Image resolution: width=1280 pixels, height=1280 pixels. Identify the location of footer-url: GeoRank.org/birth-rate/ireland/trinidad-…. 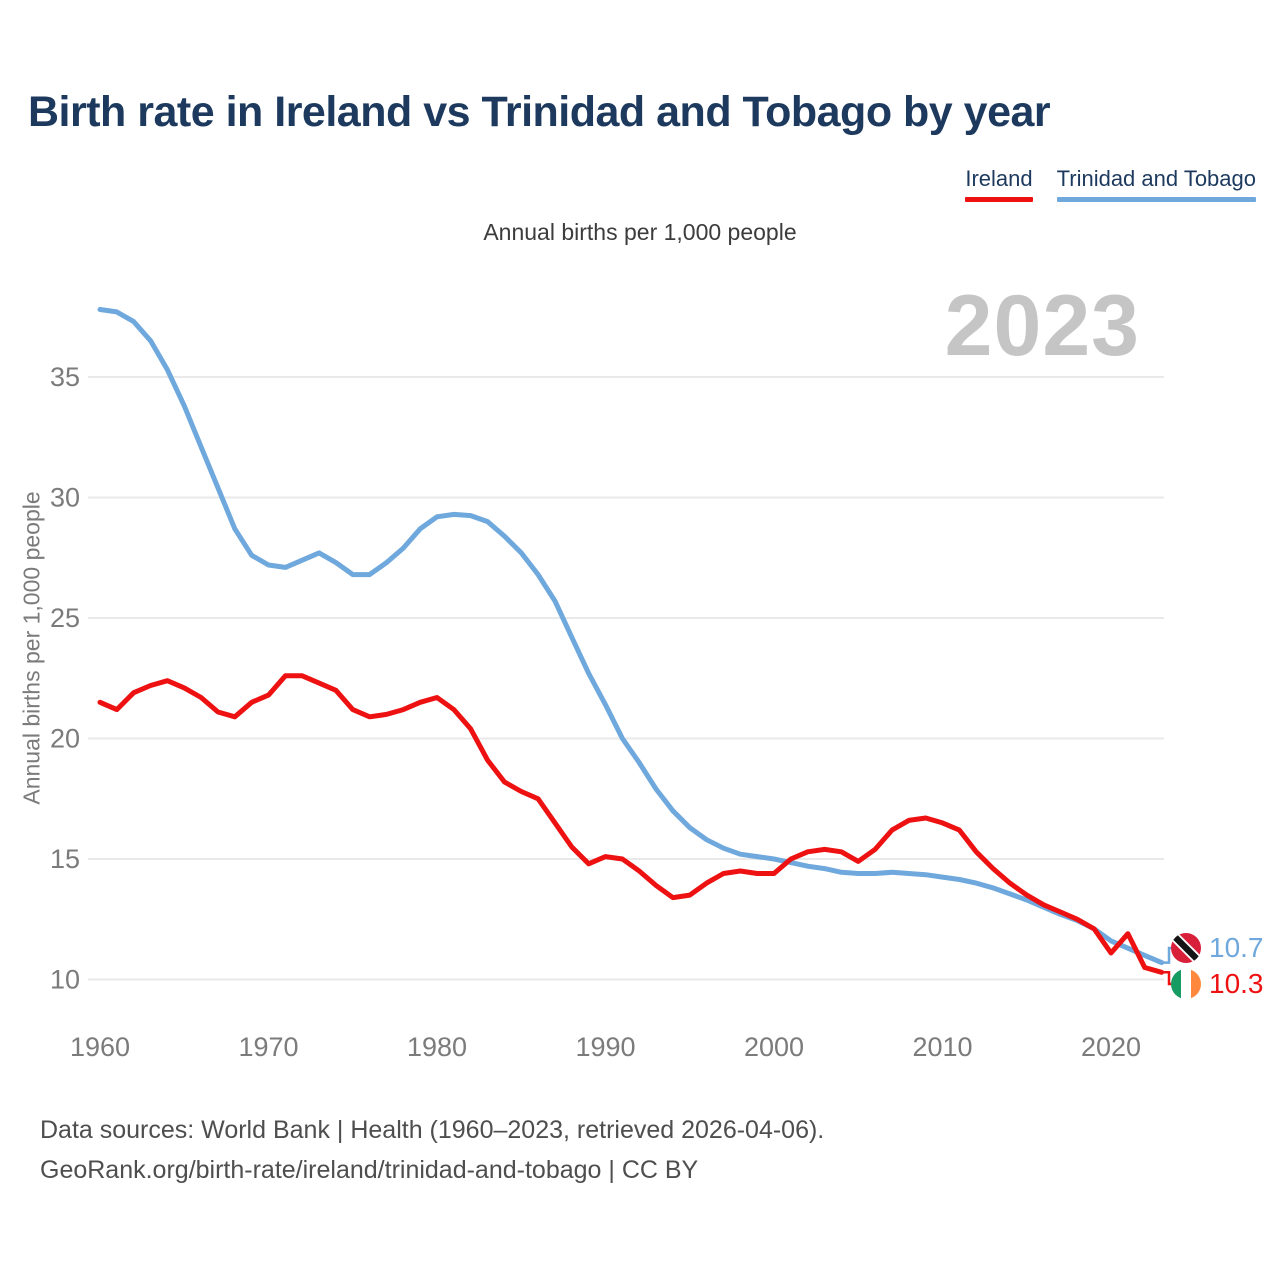
(369, 1170).